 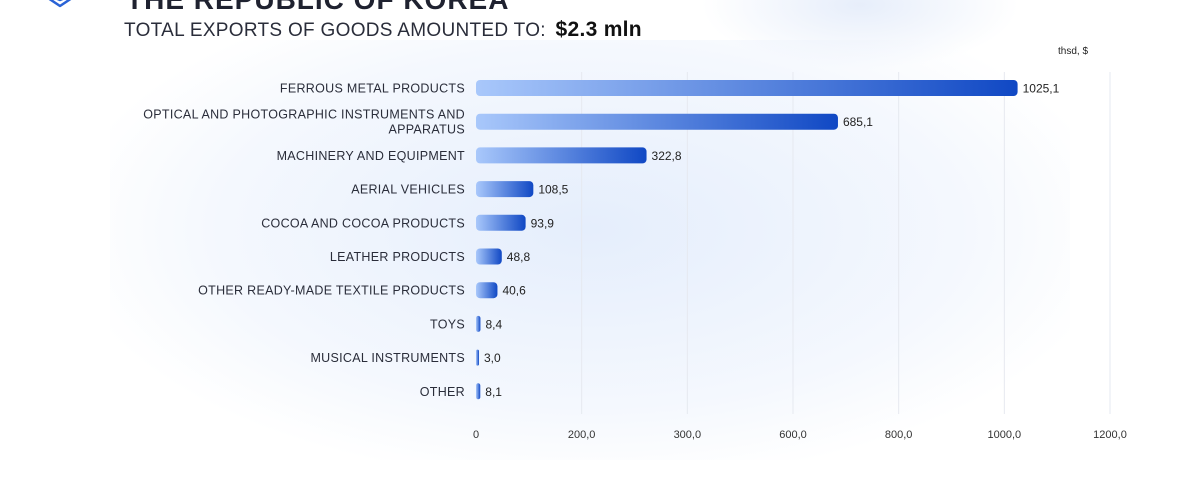 I want to click on category-label: FERROUS METAL PRODUCTS, so click(x=372, y=89).